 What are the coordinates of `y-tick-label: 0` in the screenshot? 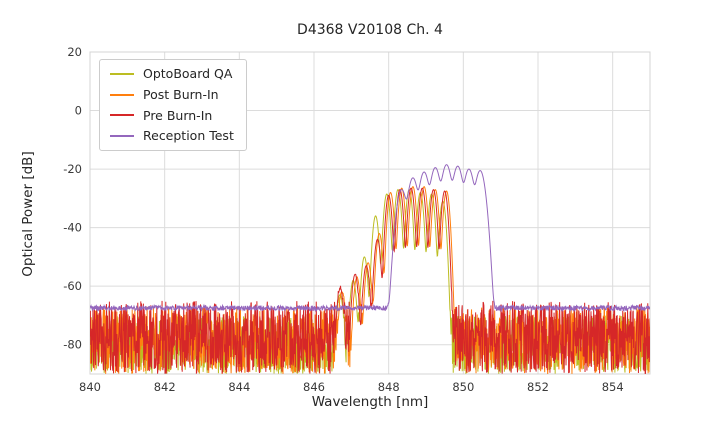 It's located at (78, 111).